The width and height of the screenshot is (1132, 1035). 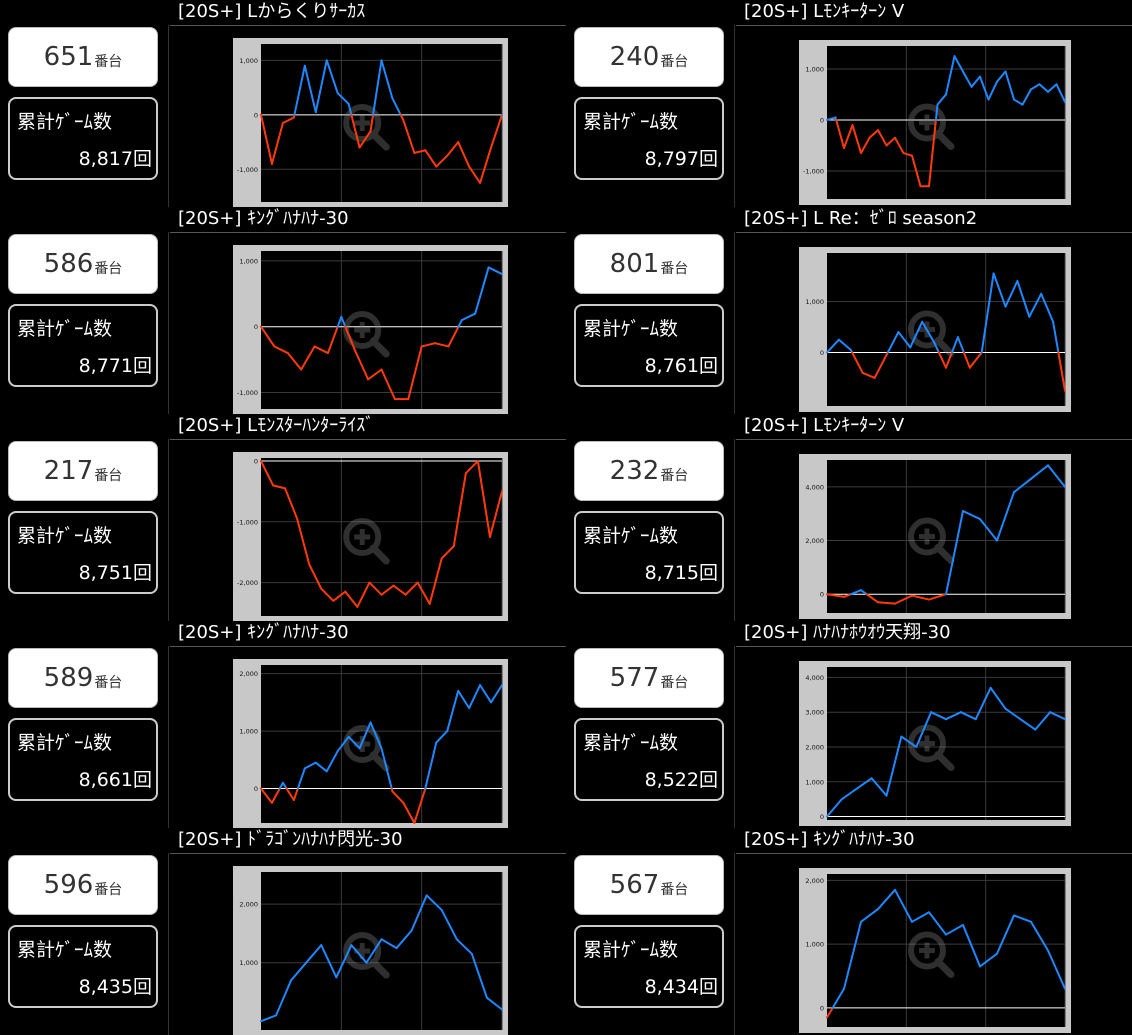 I want to click on slump-chart-svg: 2,000 1,000 0, so click(x=370, y=743).